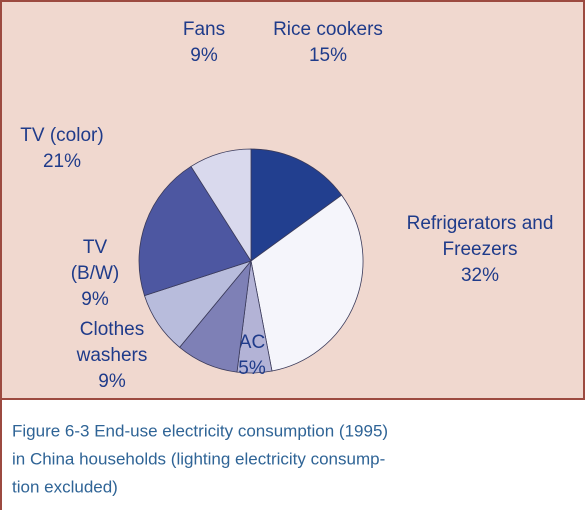 This screenshot has height=510, width=585. Describe the element at coordinates (65, 486) in the screenshot. I see `caption-line: tion excluded)` at that location.